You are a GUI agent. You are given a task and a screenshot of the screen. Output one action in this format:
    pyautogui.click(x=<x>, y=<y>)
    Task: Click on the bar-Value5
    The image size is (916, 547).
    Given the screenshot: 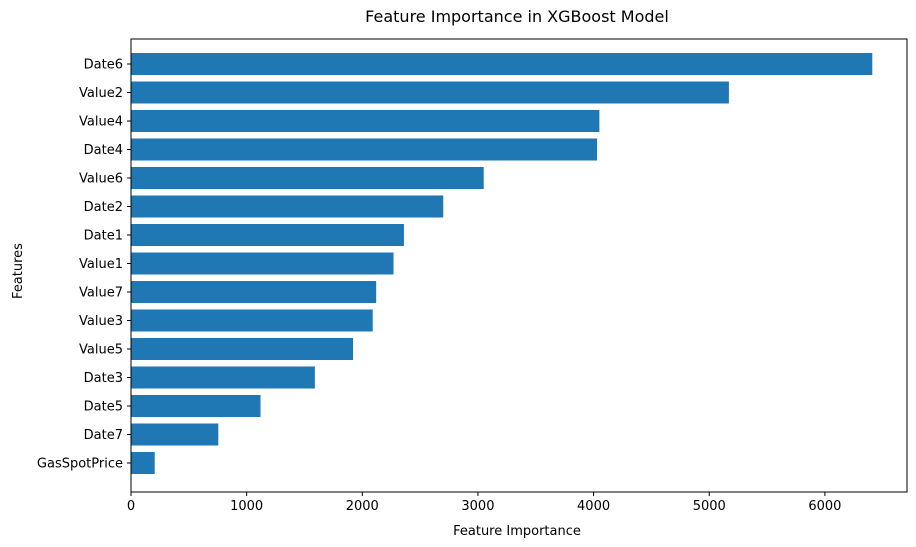 What is the action you would take?
    pyautogui.click(x=242, y=349)
    